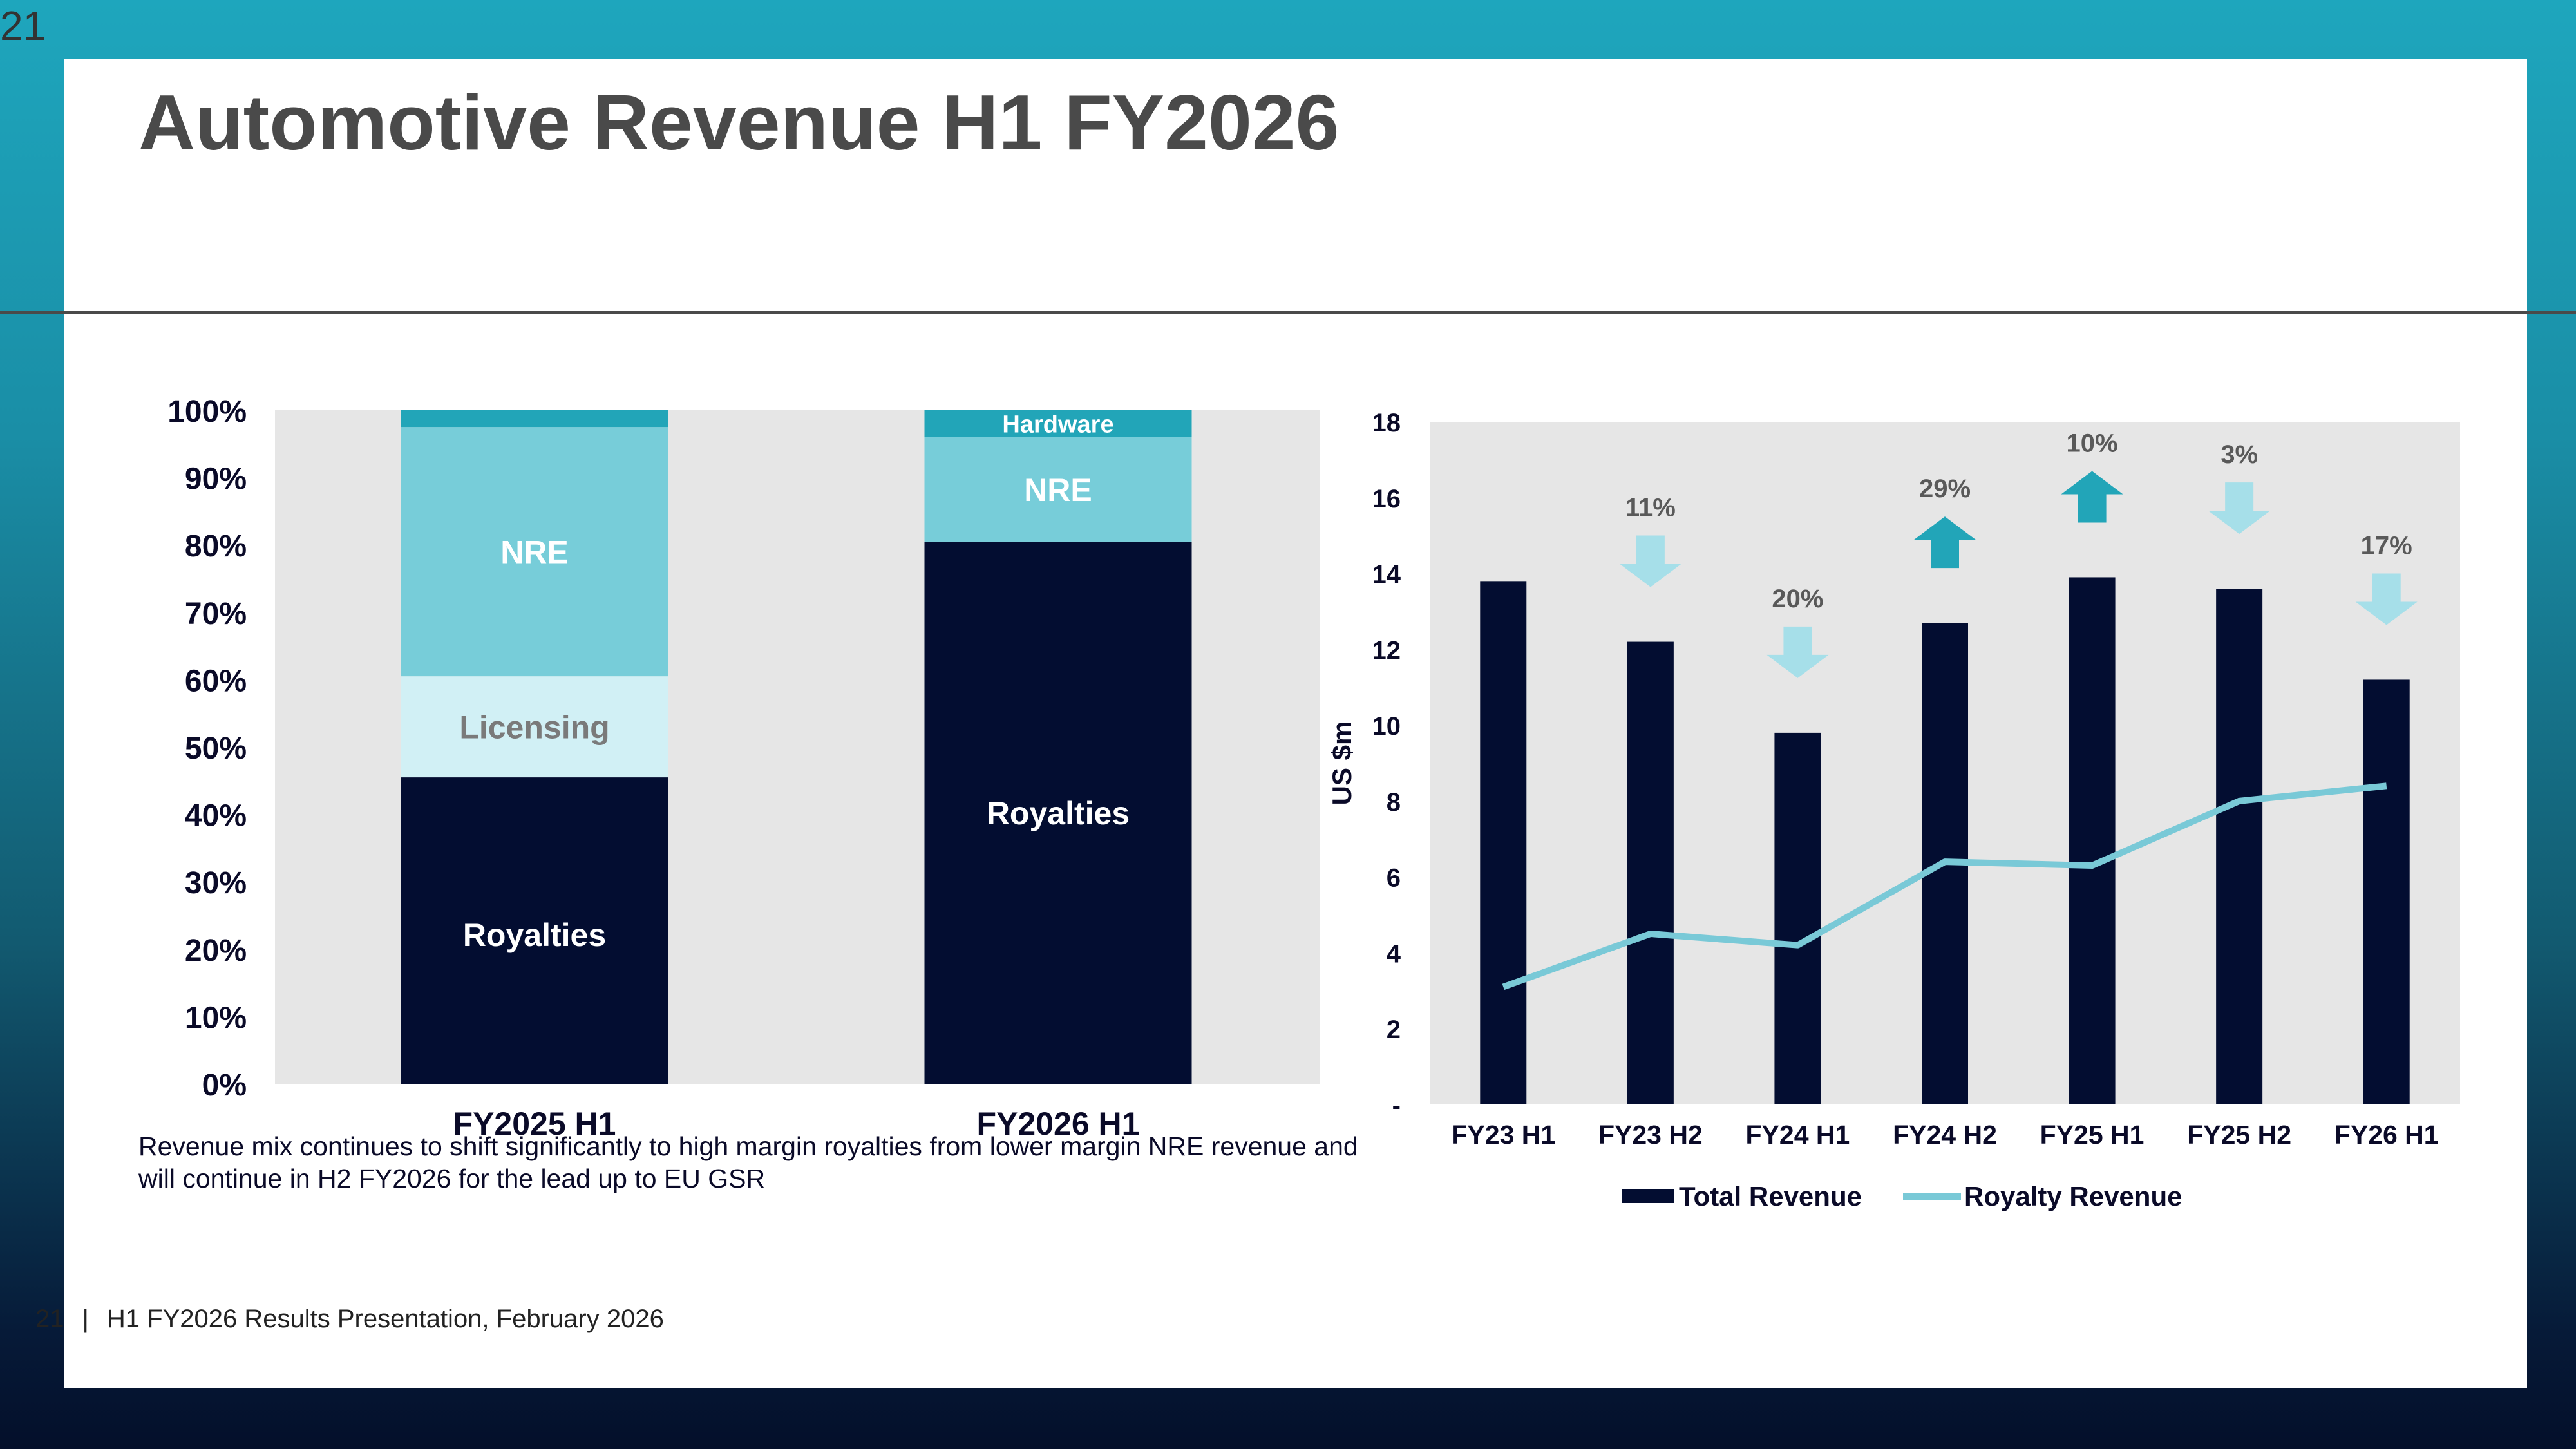  What do you see at coordinates (1386, 499) in the screenshot?
I see `y-tick-label: 16` at bounding box center [1386, 499].